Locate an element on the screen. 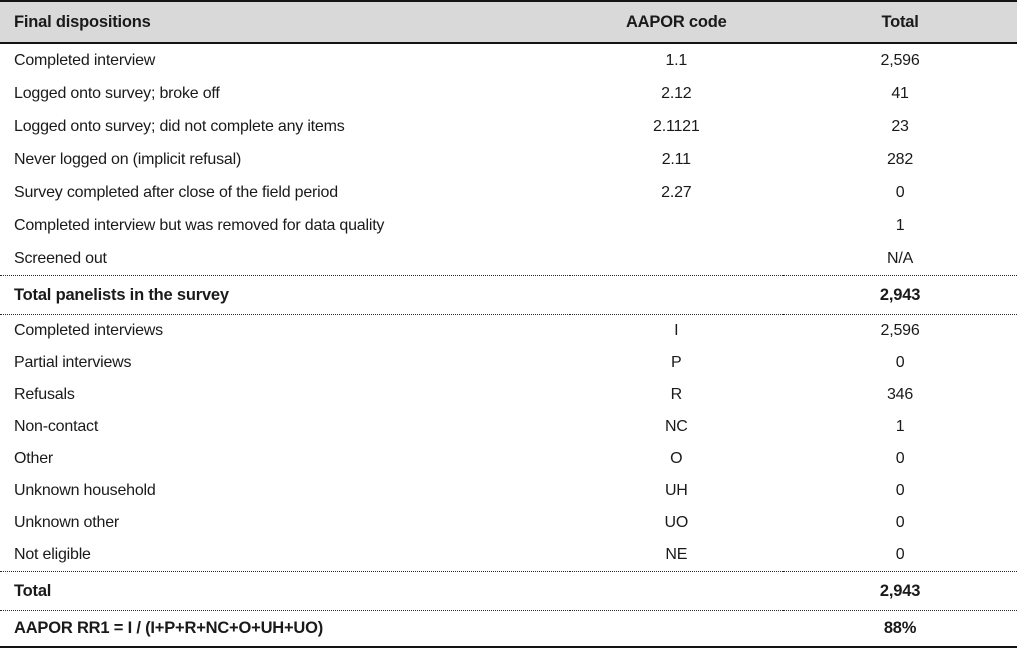 The height and width of the screenshot is (654, 1023). aapor-code-cell: O is located at coordinates (676, 458).